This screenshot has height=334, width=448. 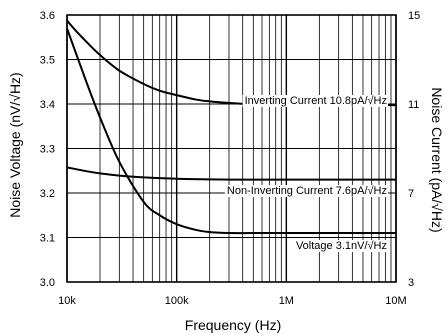 I want to click on x-tick-label: 100k, so click(x=177, y=301).